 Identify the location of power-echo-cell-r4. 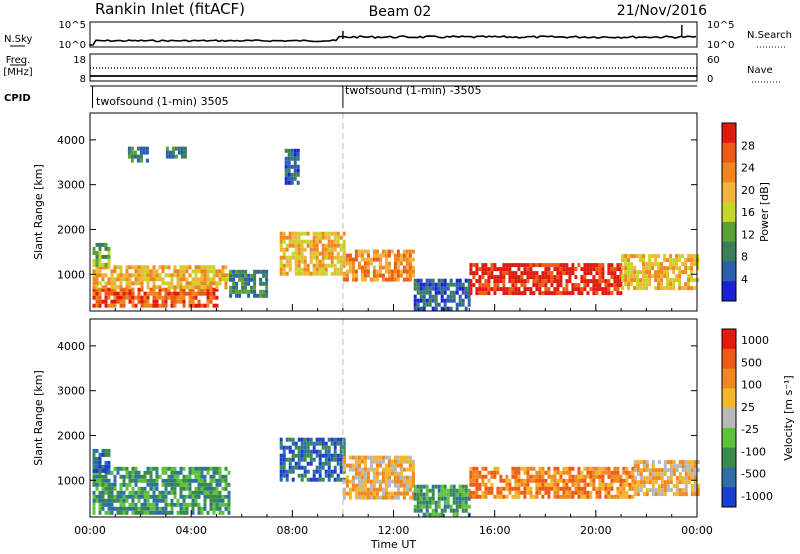
(179, 152).